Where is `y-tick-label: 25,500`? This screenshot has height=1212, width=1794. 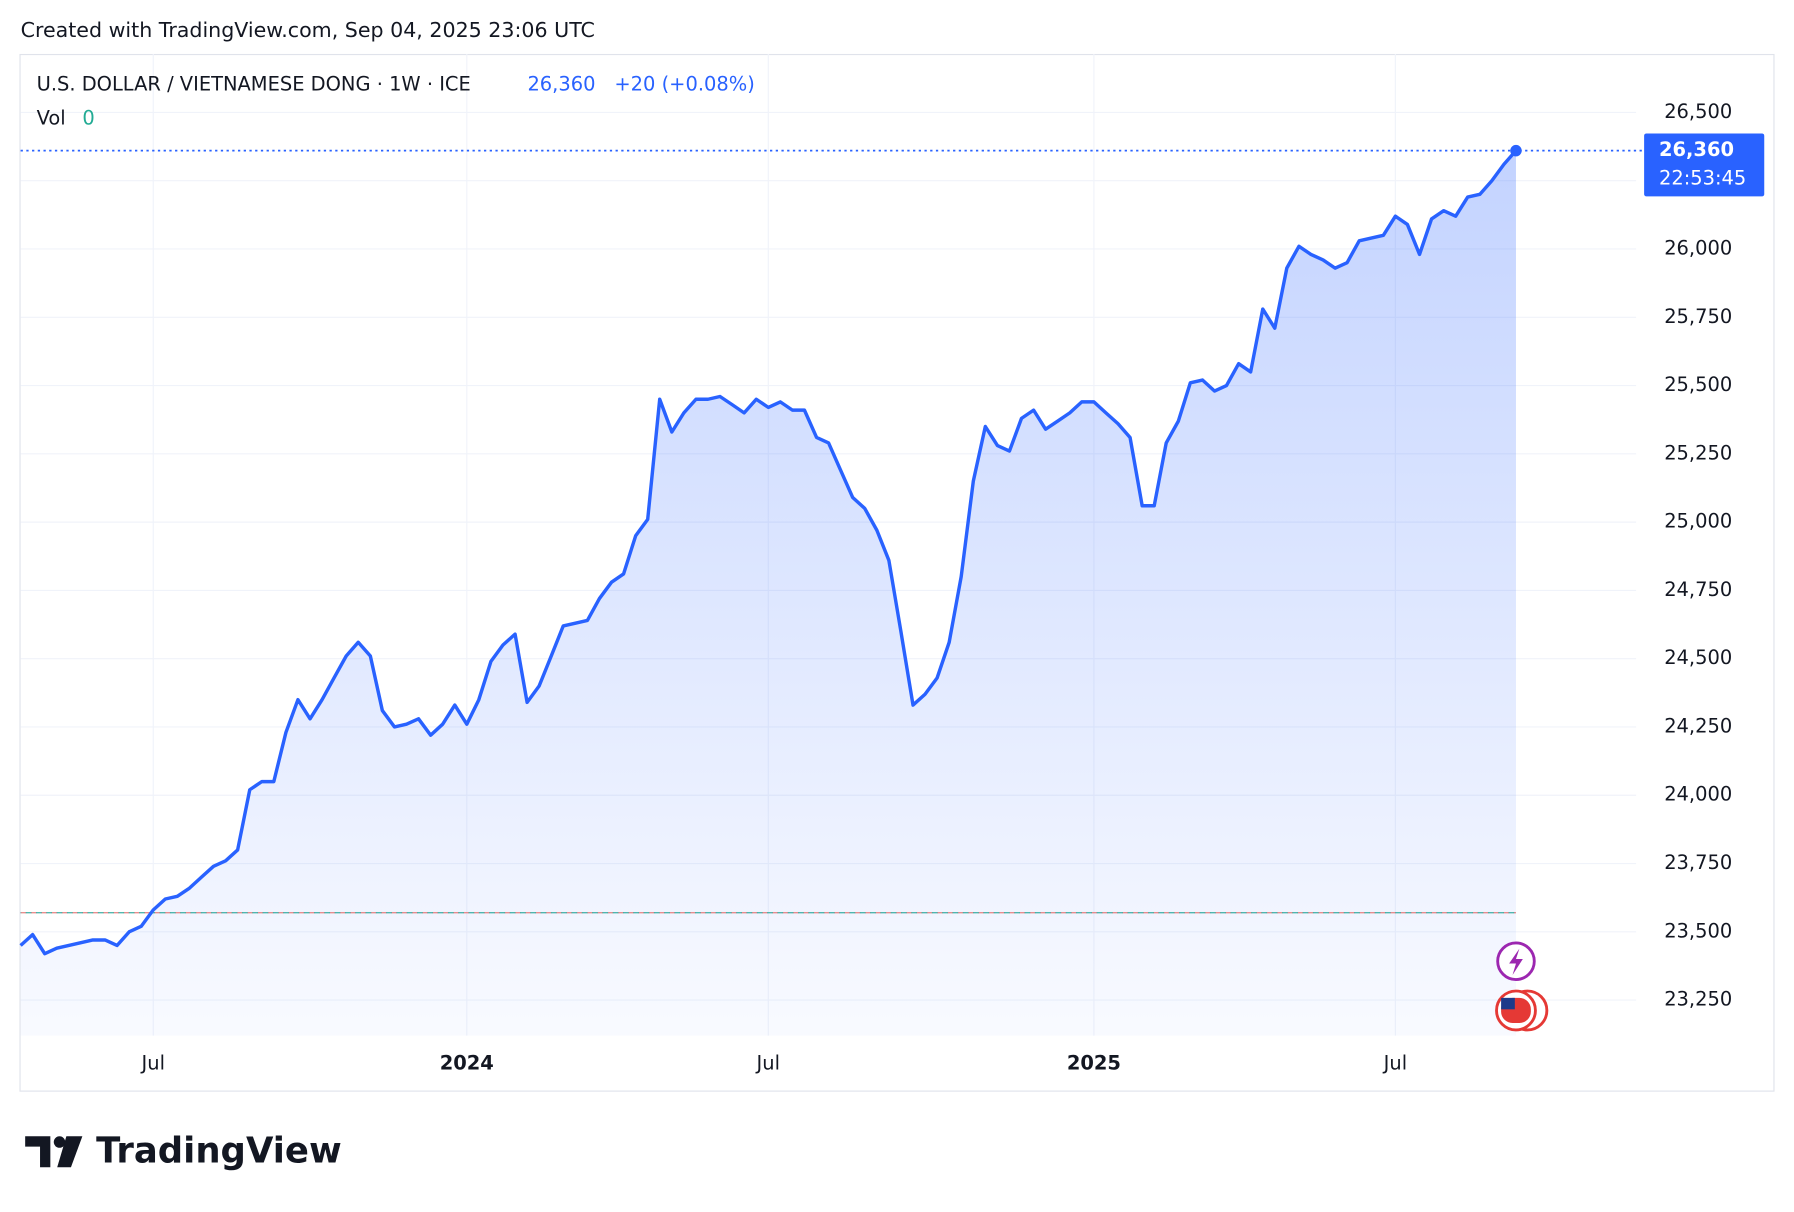 y-tick-label: 25,500 is located at coordinates (1698, 384).